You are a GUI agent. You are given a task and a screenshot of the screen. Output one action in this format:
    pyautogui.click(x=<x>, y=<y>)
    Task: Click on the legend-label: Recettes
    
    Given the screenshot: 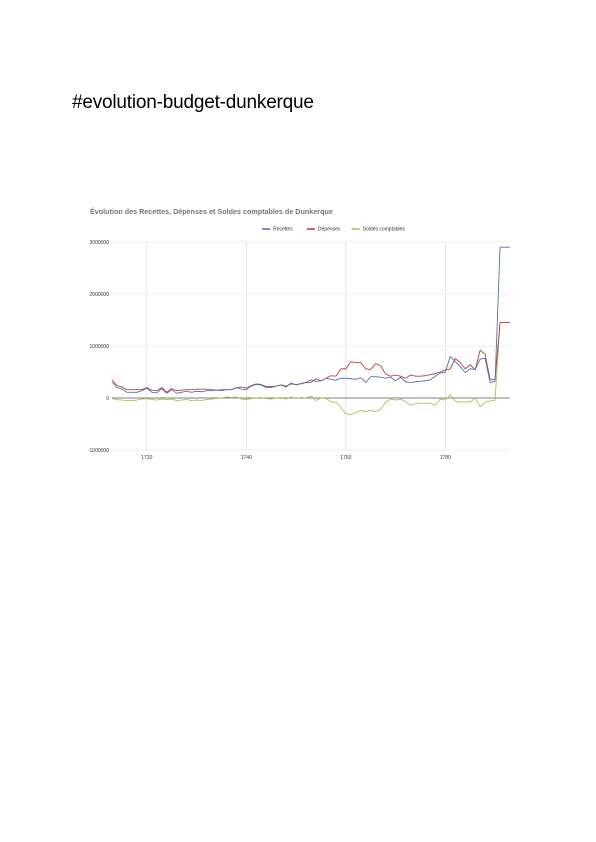 What is the action you would take?
    pyautogui.click(x=283, y=230)
    